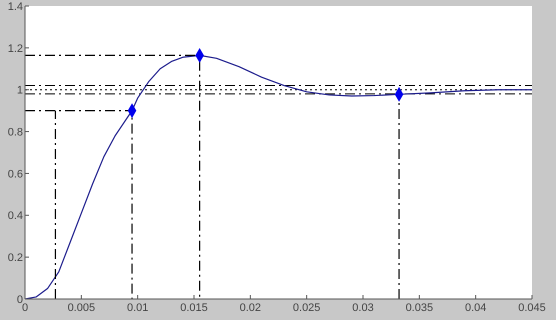 Image resolution: width=556 pixels, height=320 pixels. I want to click on x-tick-label: 0.045, so click(532, 308).